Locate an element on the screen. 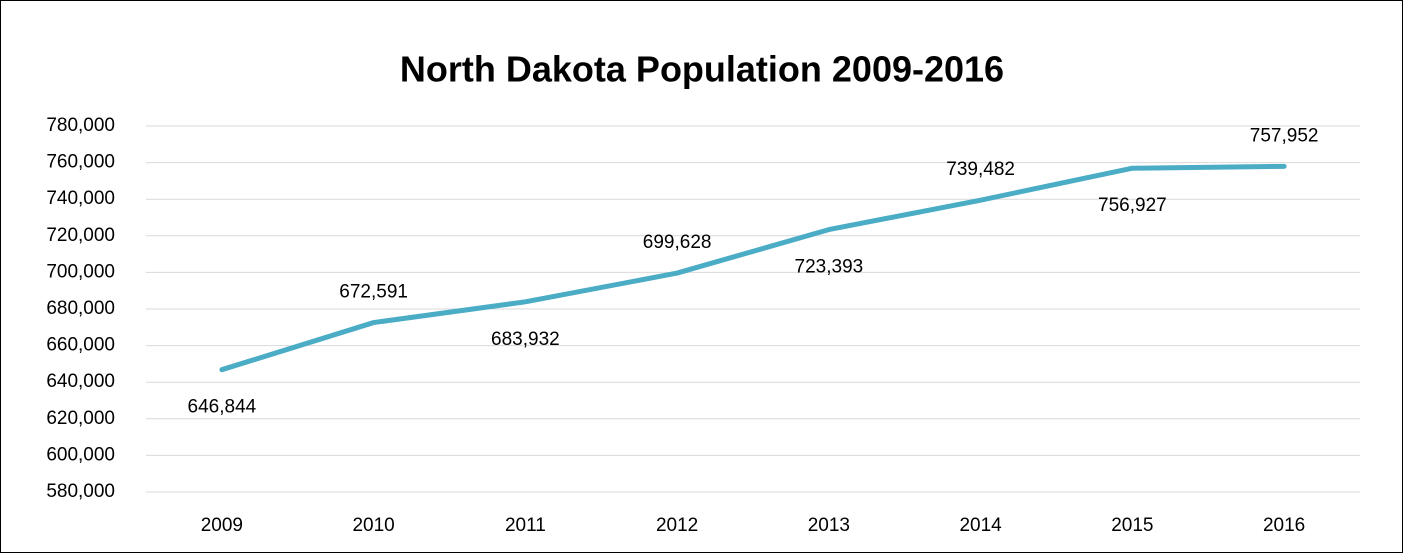 The width and height of the screenshot is (1403, 553). data-label: 723,393 is located at coordinates (829, 267).